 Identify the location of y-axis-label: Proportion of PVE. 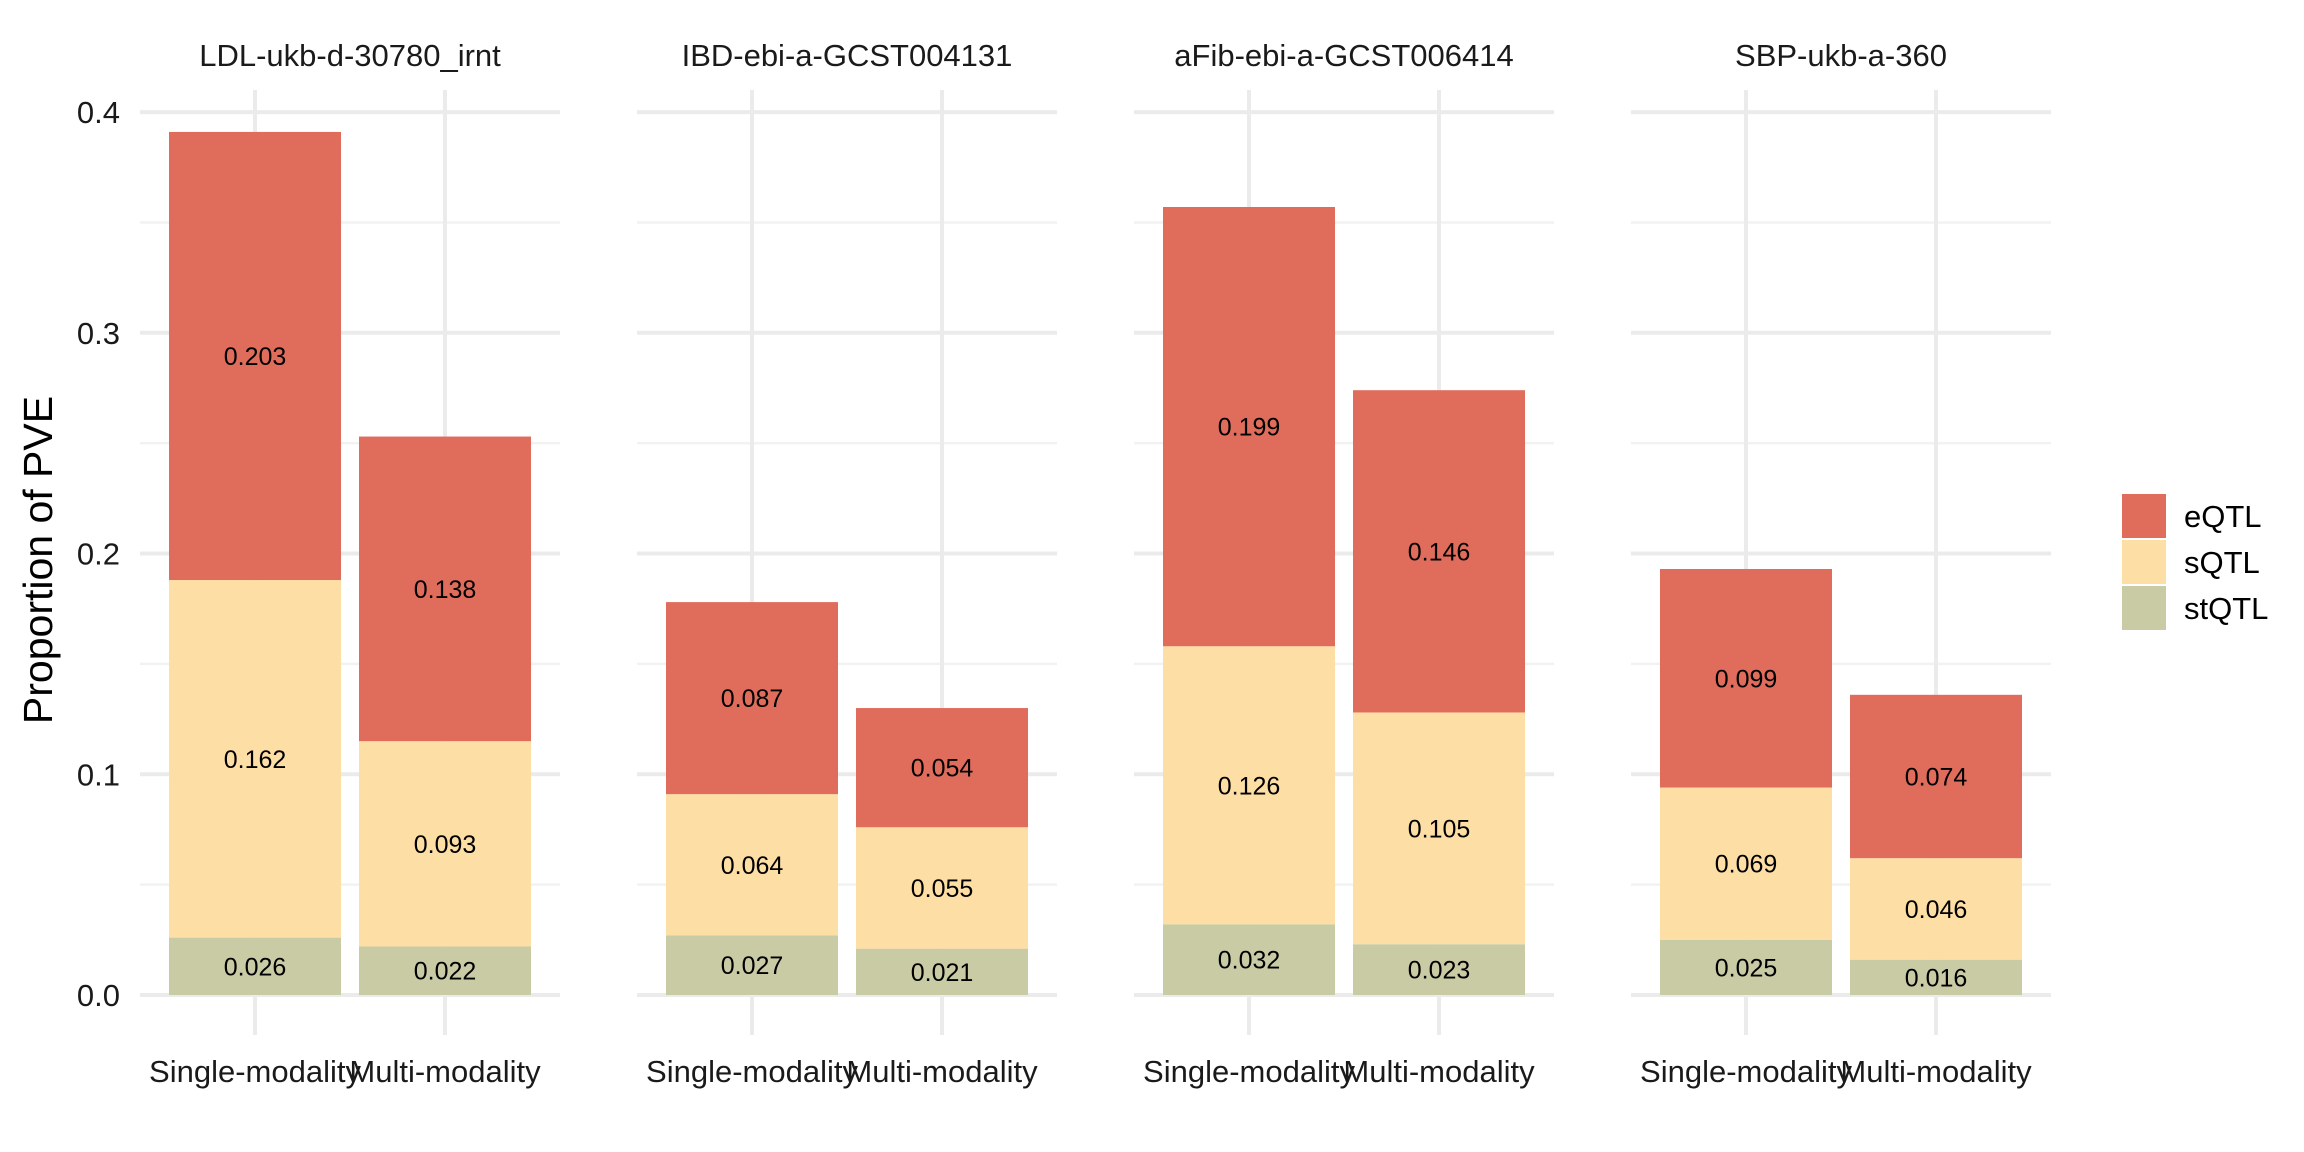
(38, 560).